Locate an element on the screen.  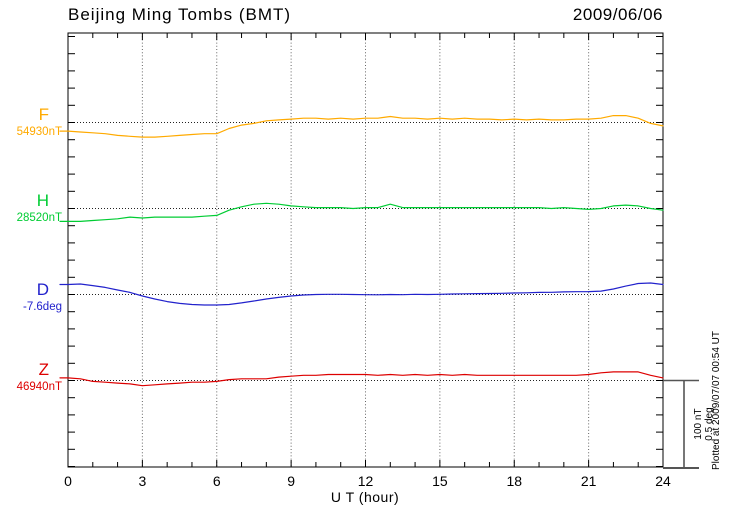
x-tick-label: 9 is located at coordinates (291, 481).